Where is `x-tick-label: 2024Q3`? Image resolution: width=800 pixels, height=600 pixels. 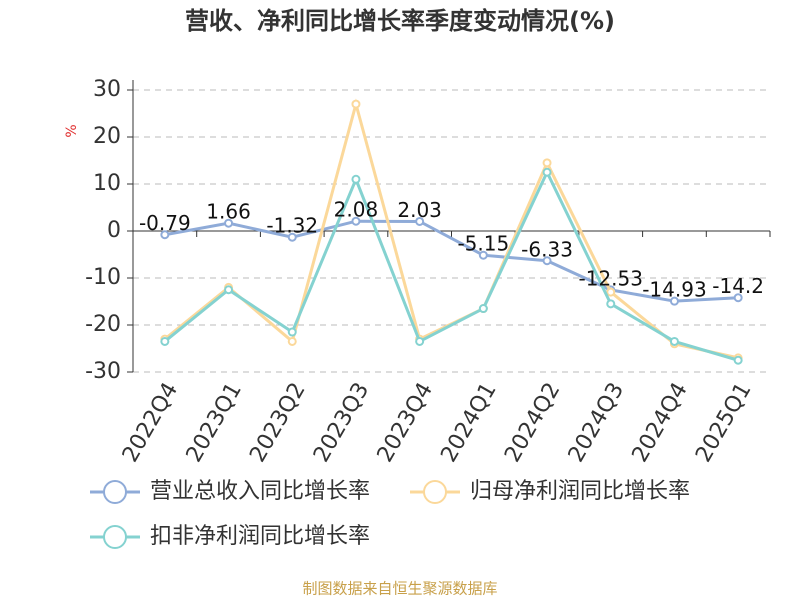
x-tick-label: 2024Q3 is located at coordinates (596, 423).